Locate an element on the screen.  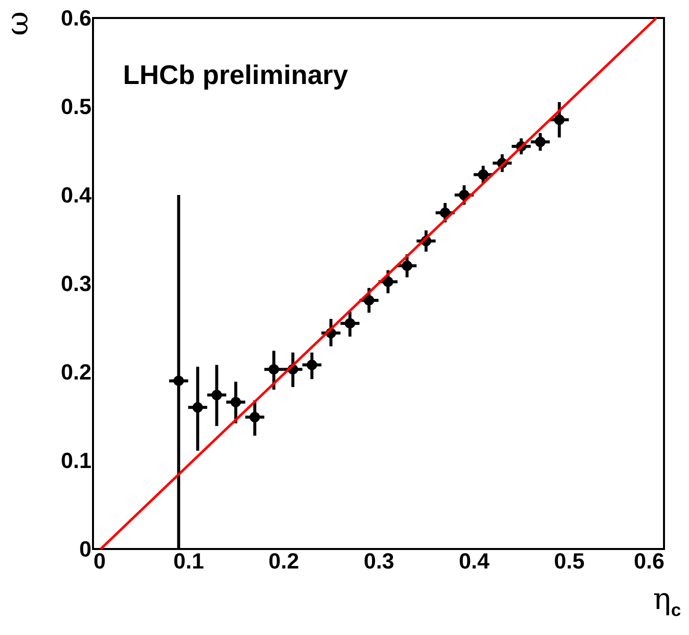
x-axis-title: η$_{c}$ is located at coordinates (667, 601).